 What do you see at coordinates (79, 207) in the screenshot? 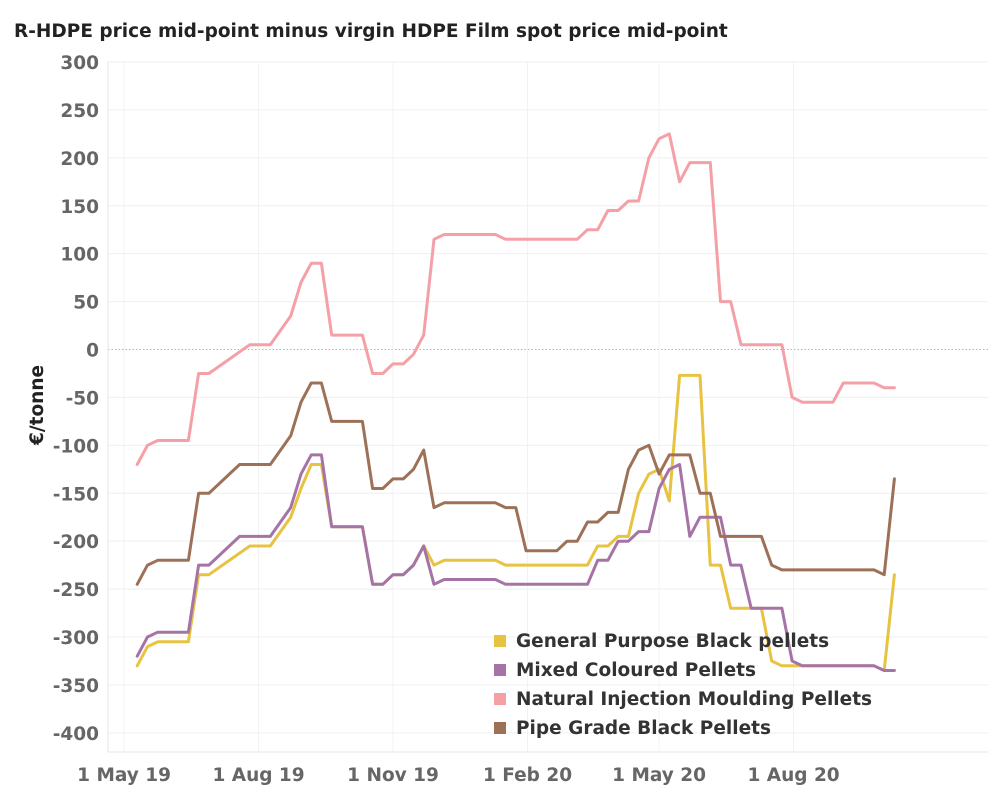
I see `y-tick-label: 150` at bounding box center [79, 207].